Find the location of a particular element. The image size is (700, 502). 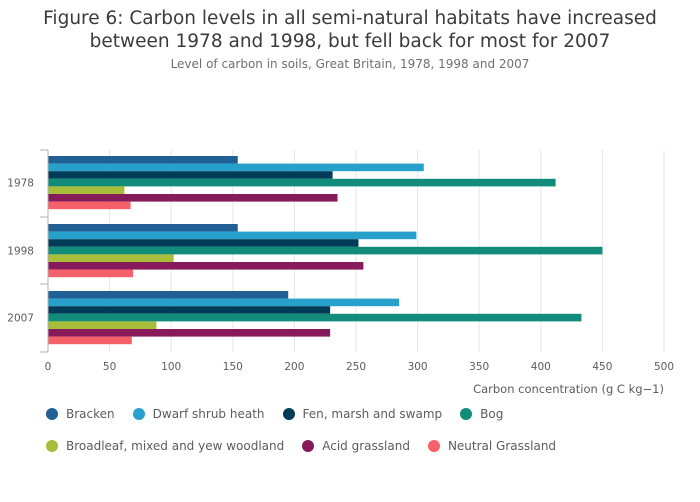

x-tick-label: 500 is located at coordinates (664, 367).